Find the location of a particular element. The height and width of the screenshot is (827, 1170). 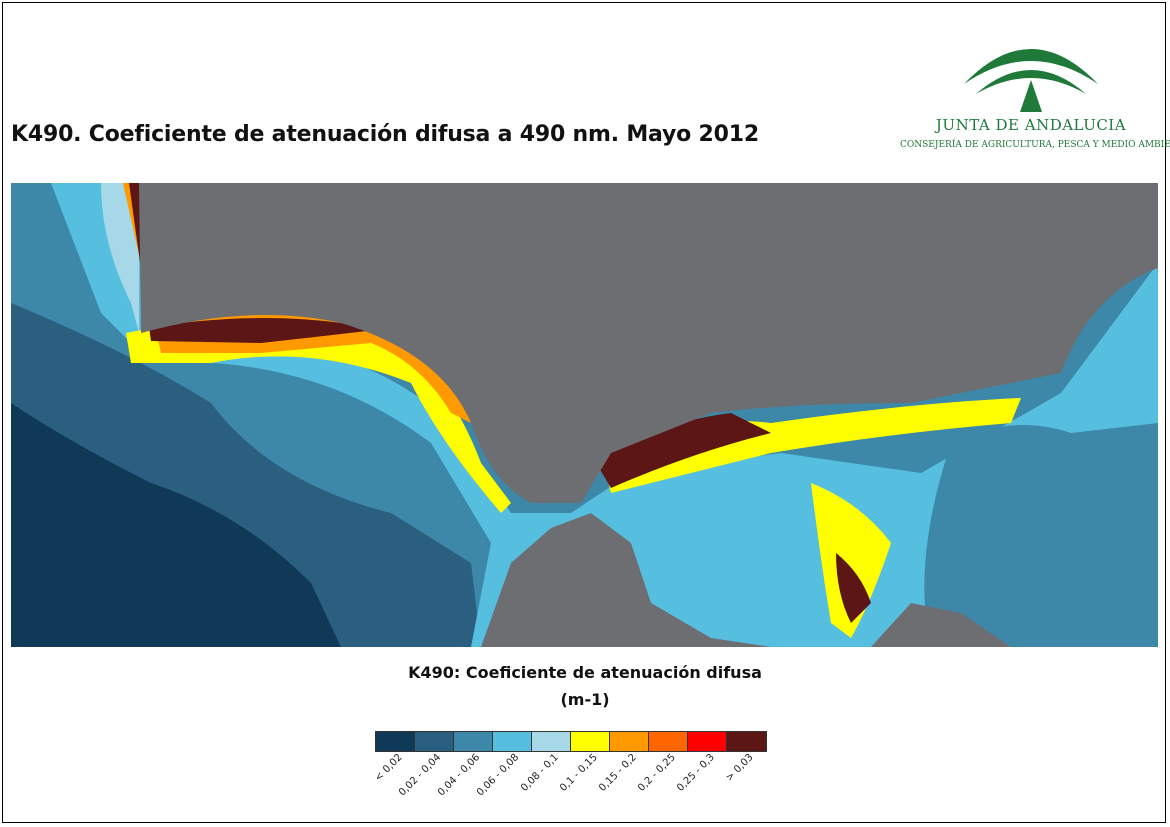

legend-label: 0,15 - 0,2 is located at coordinates (618, 773).